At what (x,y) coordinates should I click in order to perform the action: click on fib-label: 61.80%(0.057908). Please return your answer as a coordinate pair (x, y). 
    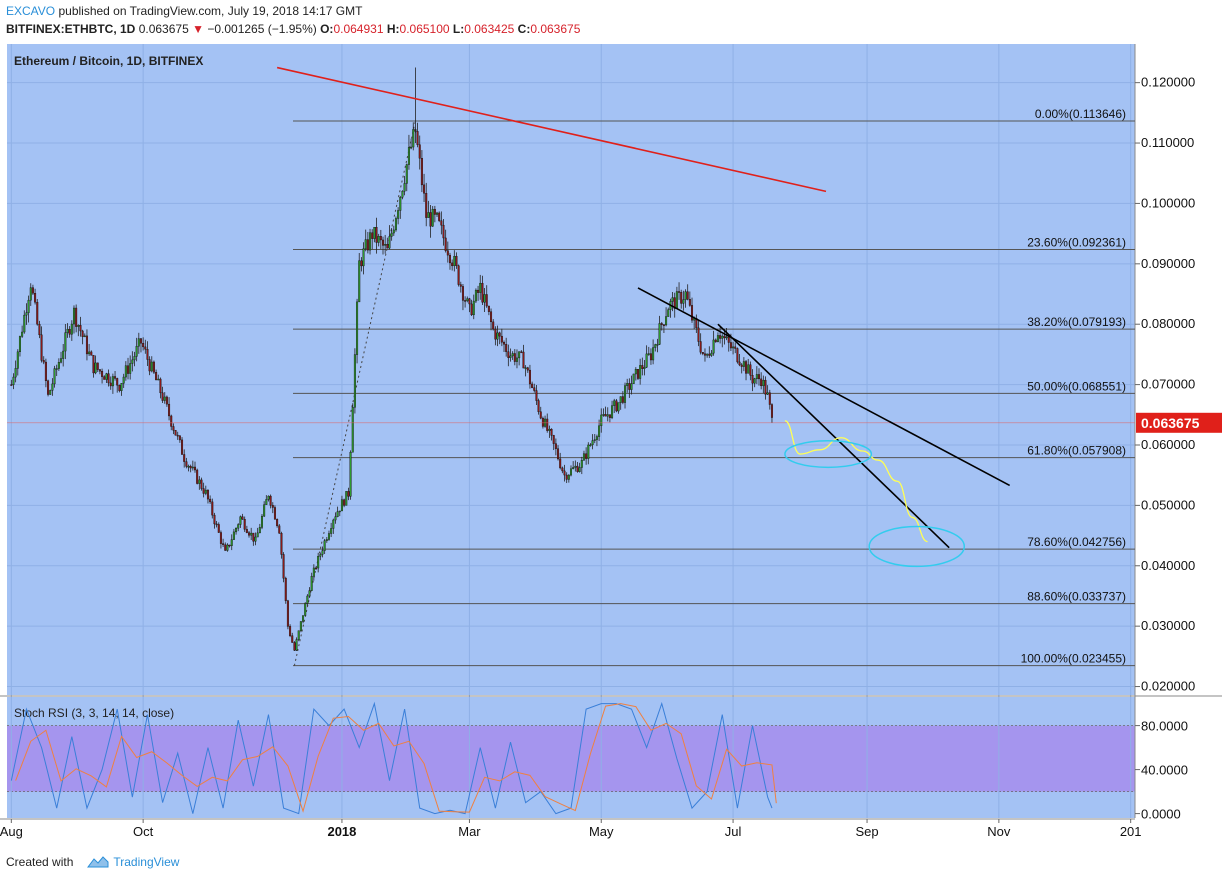
    Looking at the image, I should click on (1076, 451).